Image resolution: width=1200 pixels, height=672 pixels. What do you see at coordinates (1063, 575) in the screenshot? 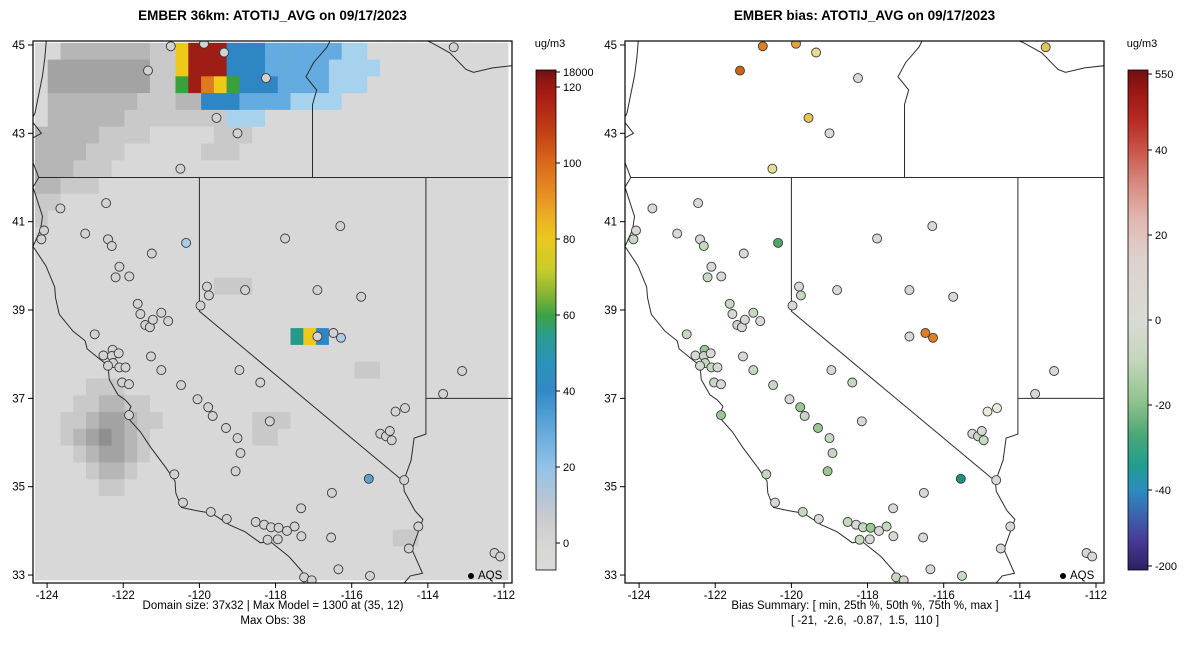
I see `aqs-dot-icon` at bounding box center [1063, 575].